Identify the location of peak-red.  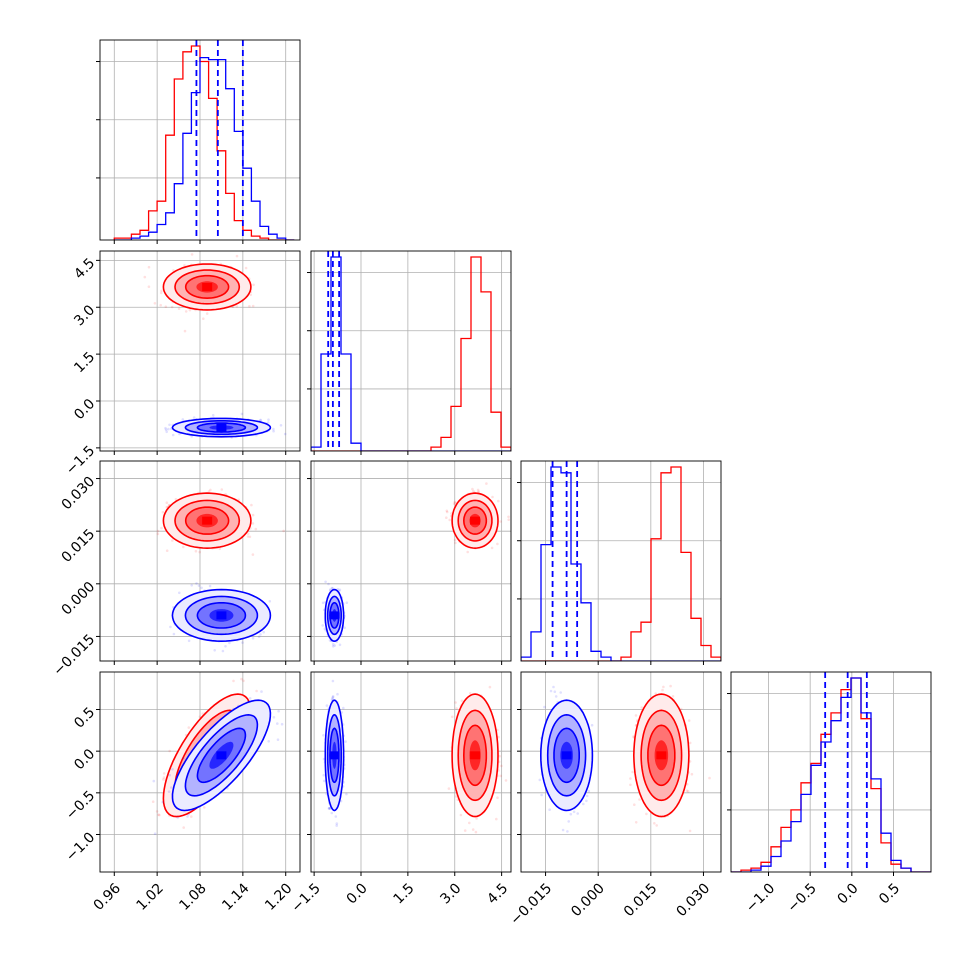
(207, 286).